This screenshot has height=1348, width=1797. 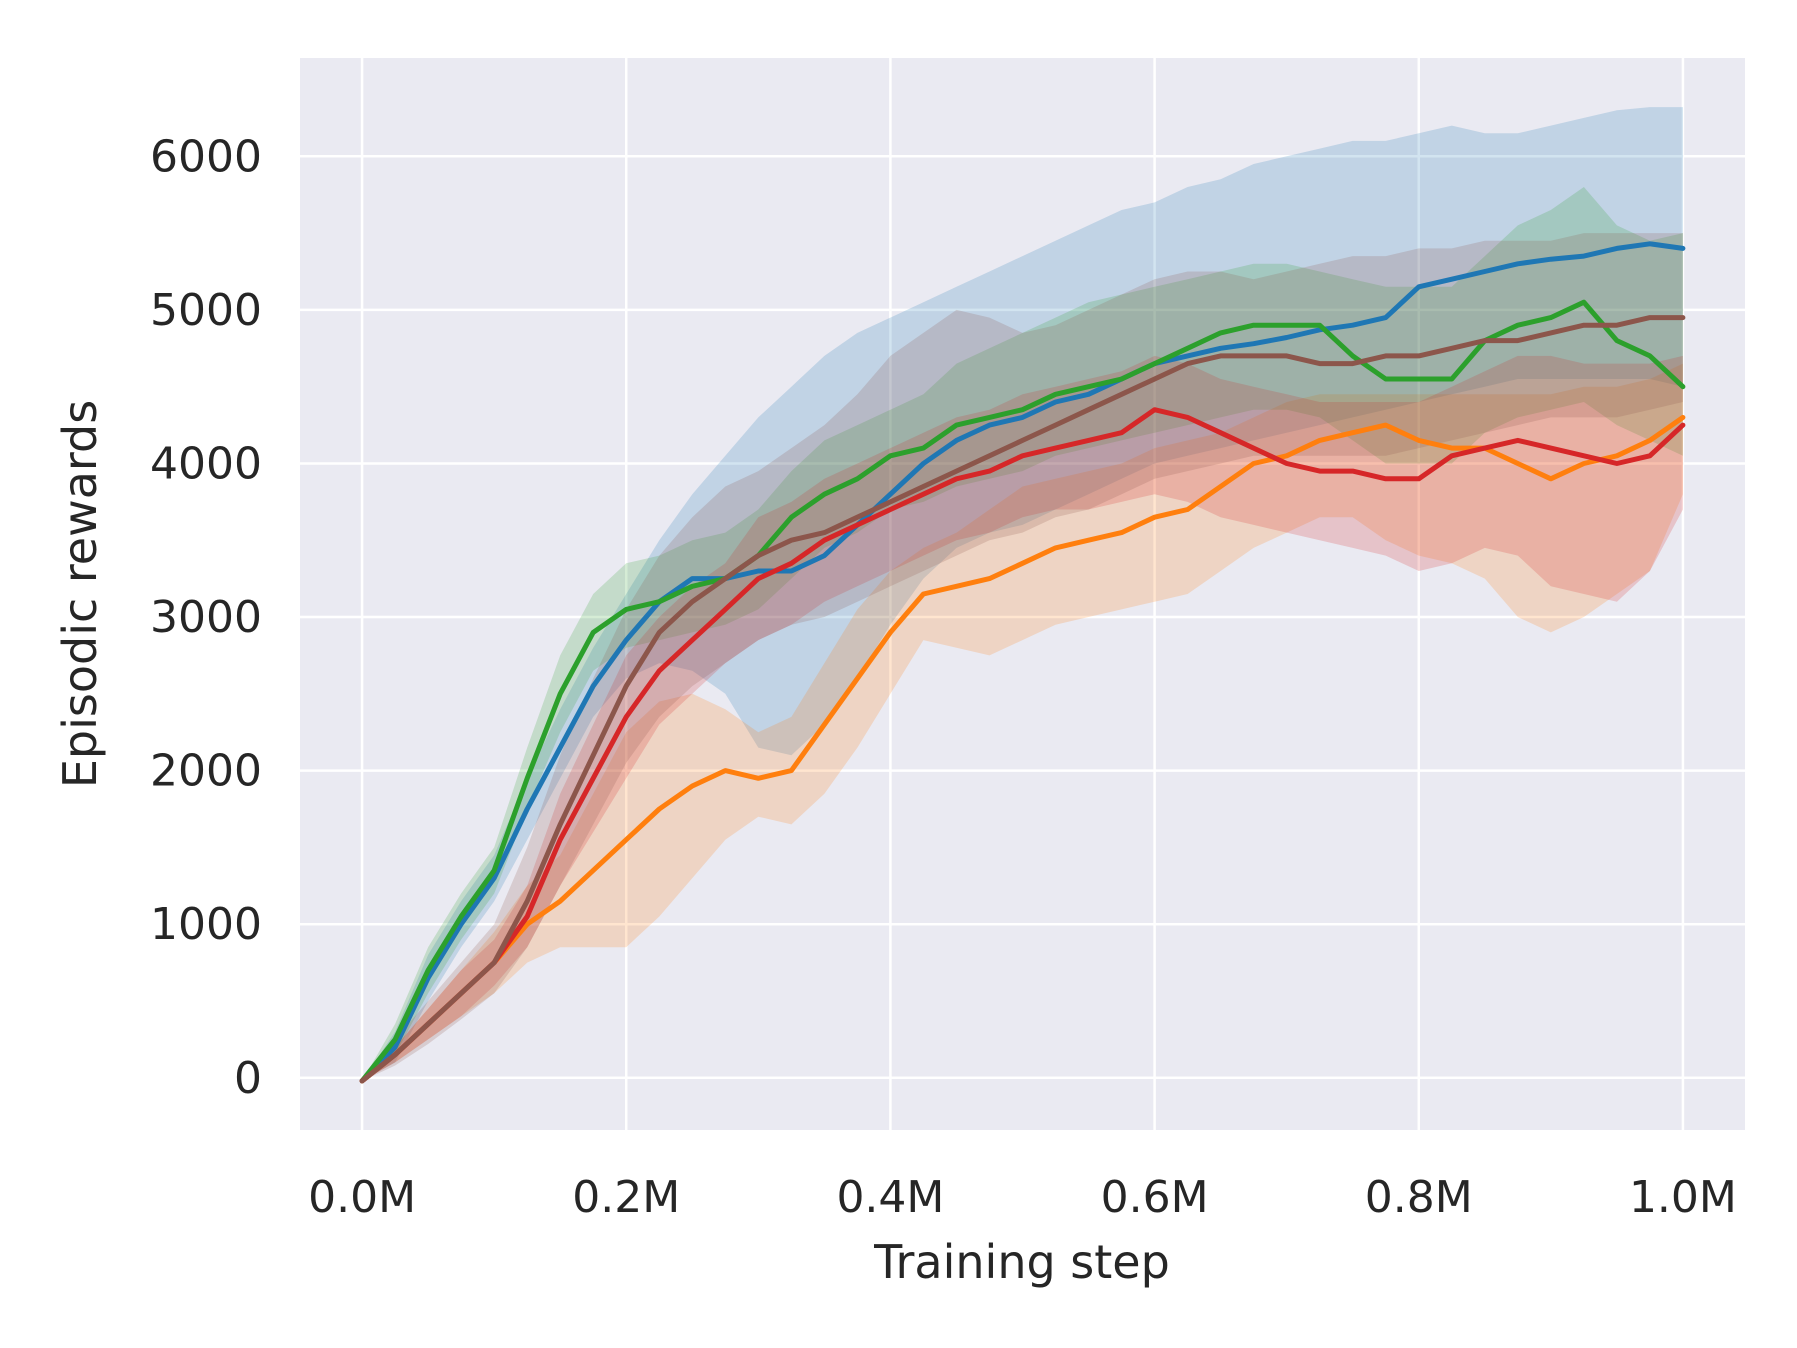 I want to click on x-tick-label: 0.0M, so click(x=362, y=1197).